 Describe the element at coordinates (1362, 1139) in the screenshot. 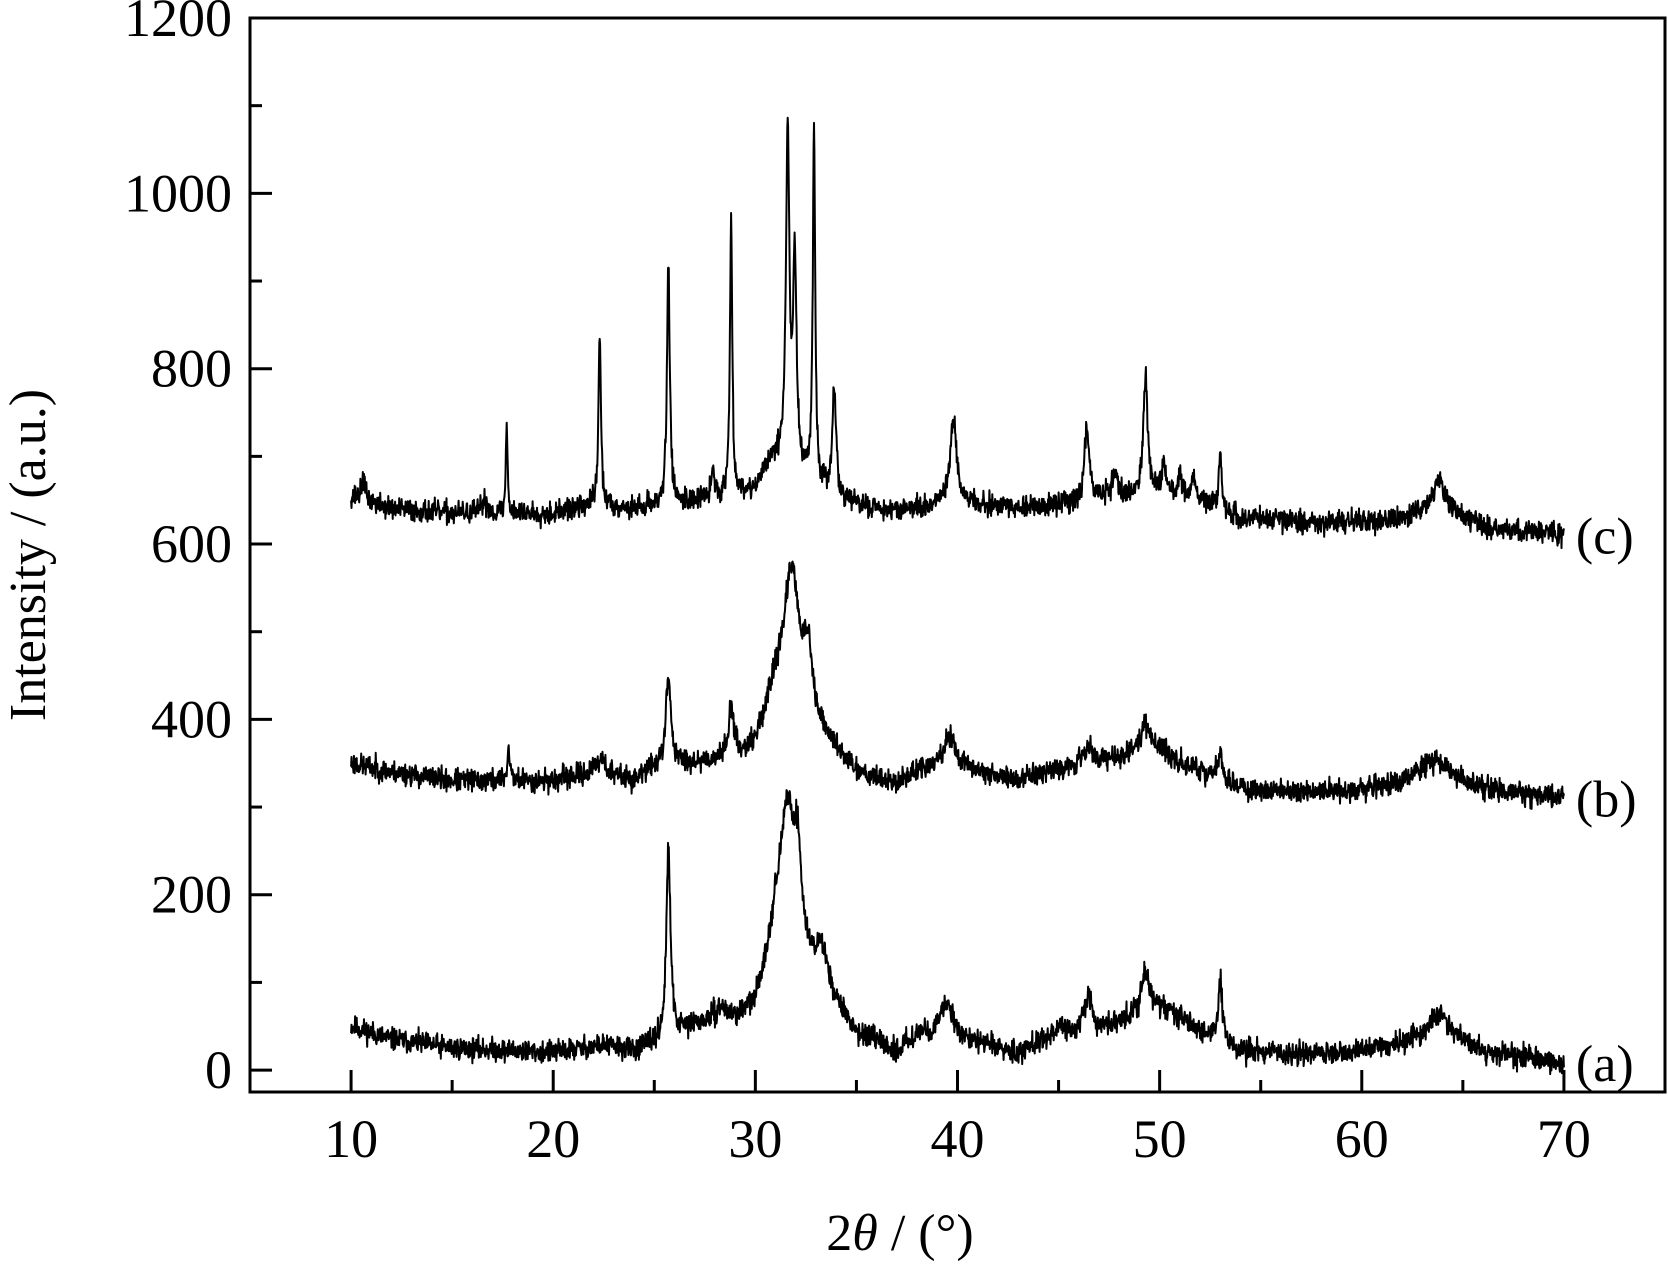

I see `x-tick-label-60: 60` at that location.